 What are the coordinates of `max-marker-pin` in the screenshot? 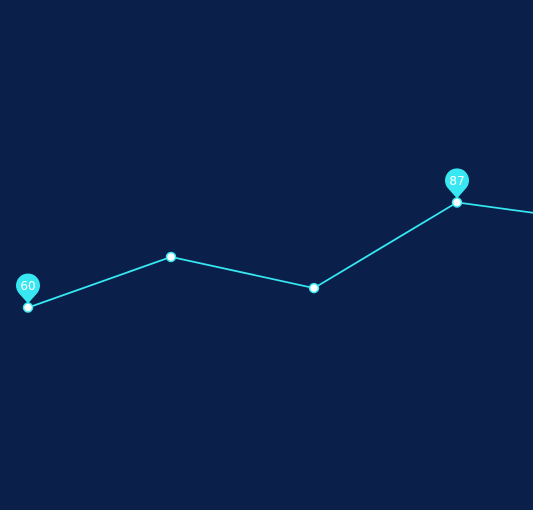 It's located at (457, 183).